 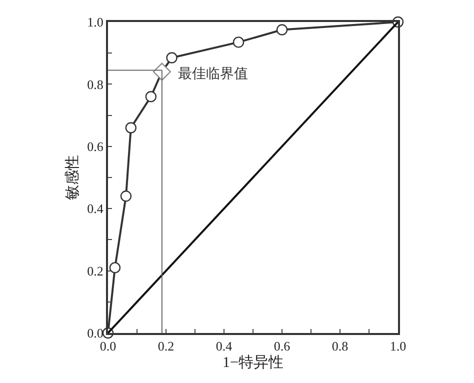 What do you see at coordinates (95, 208) in the screenshot?
I see `y-tick-label: 0.4` at bounding box center [95, 208].